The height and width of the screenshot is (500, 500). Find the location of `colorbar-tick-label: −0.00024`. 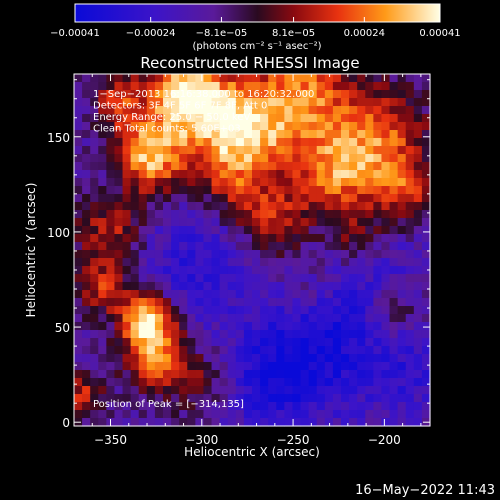

colorbar-tick-label: −0.00024 is located at coordinates (151, 33).